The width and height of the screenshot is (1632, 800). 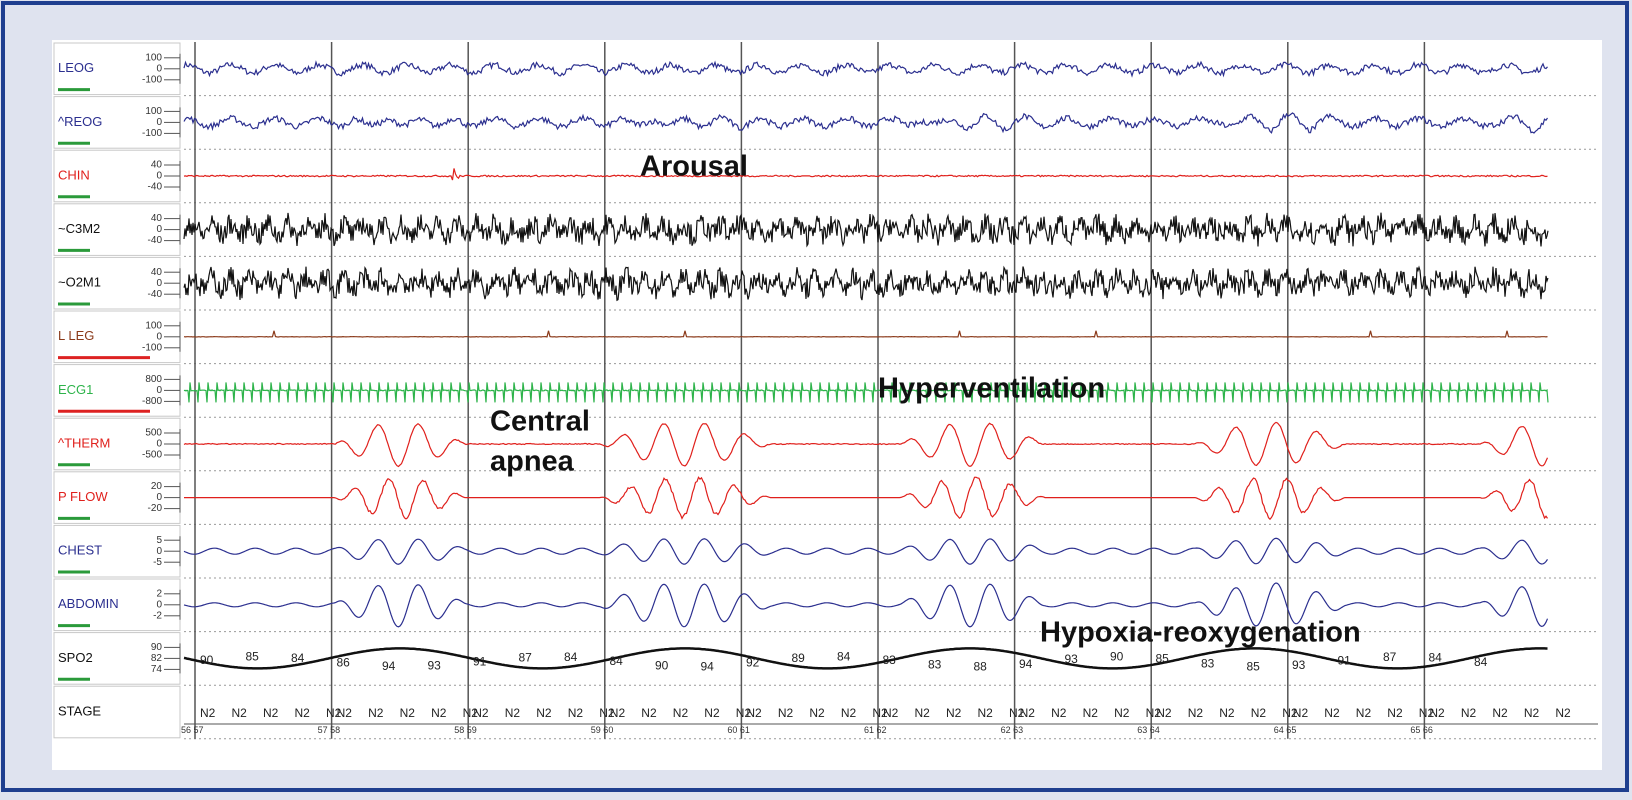 What do you see at coordinates (80, 550) in the screenshot?
I see `channel-label: CHEST` at bounding box center [80, 550].